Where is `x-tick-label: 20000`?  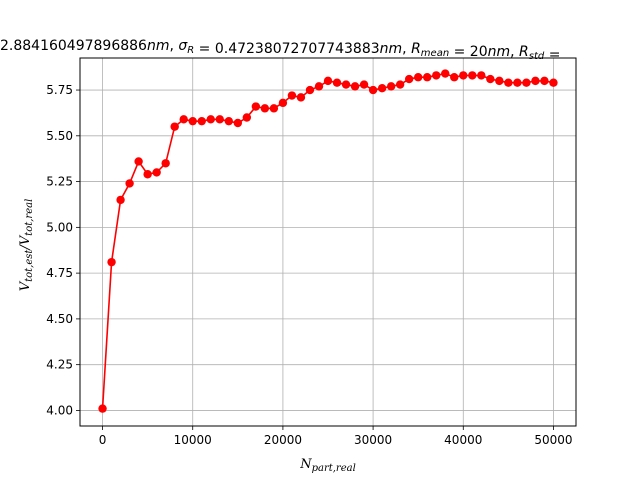
x-tick-label: 20000 is located at coordinates (283, 440).